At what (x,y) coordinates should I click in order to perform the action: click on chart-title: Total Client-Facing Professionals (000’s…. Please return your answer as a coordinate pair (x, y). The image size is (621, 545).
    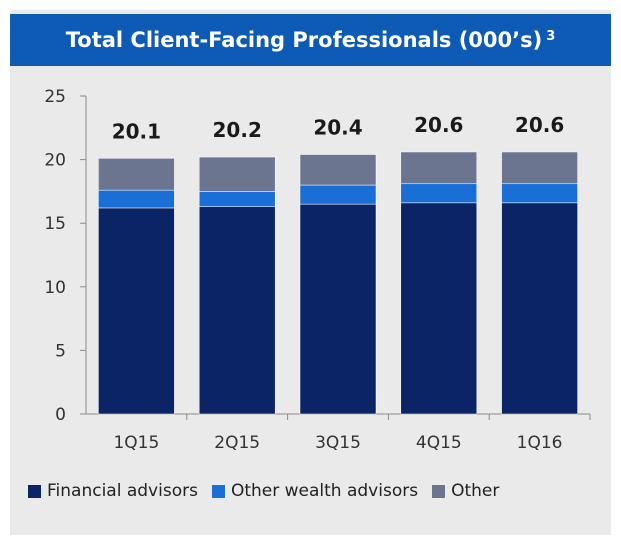
    Looking at the image, I should click on (304, 40).